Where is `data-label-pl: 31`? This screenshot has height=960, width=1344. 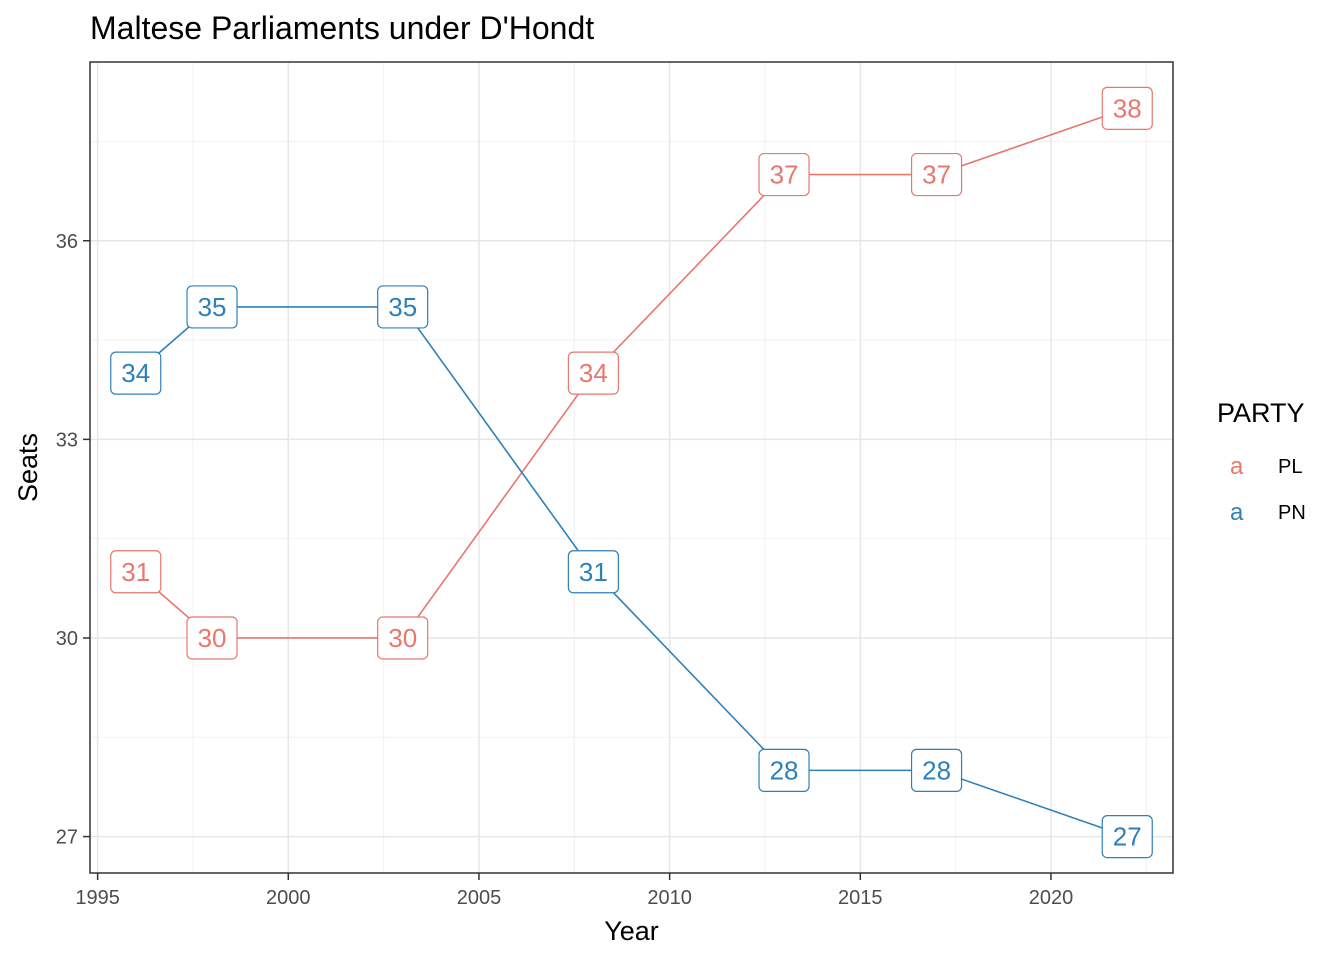 data-label-pl: 31 is located at coordinates (136, 572).